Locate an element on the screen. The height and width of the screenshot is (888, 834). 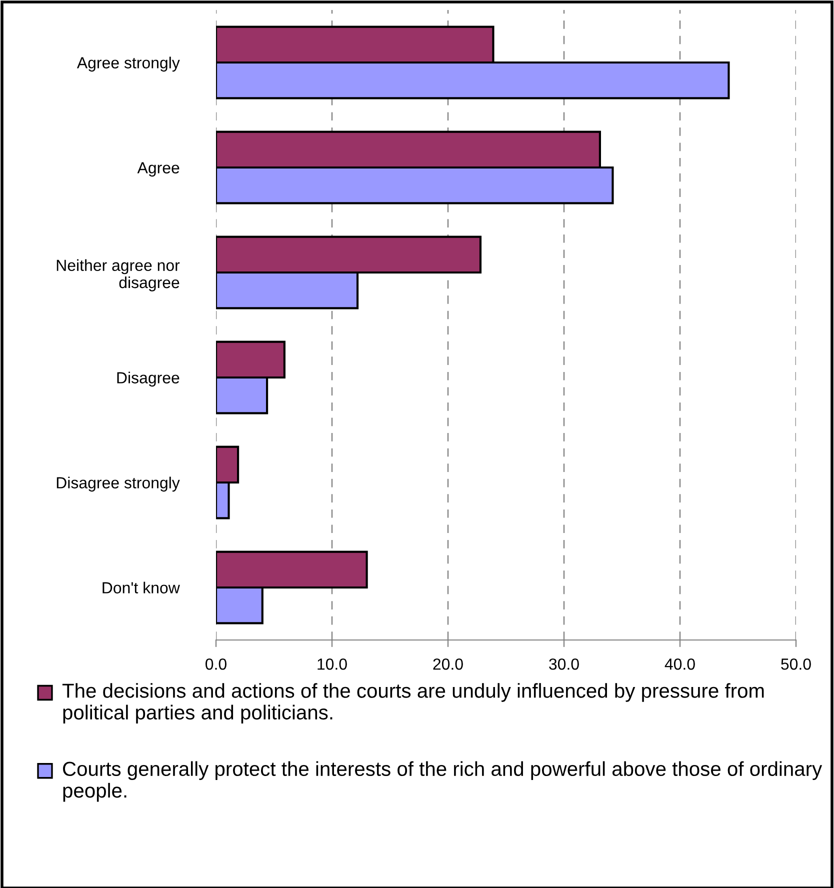
y-tick-label: Agree strongly is located at coordinates (128, 64).